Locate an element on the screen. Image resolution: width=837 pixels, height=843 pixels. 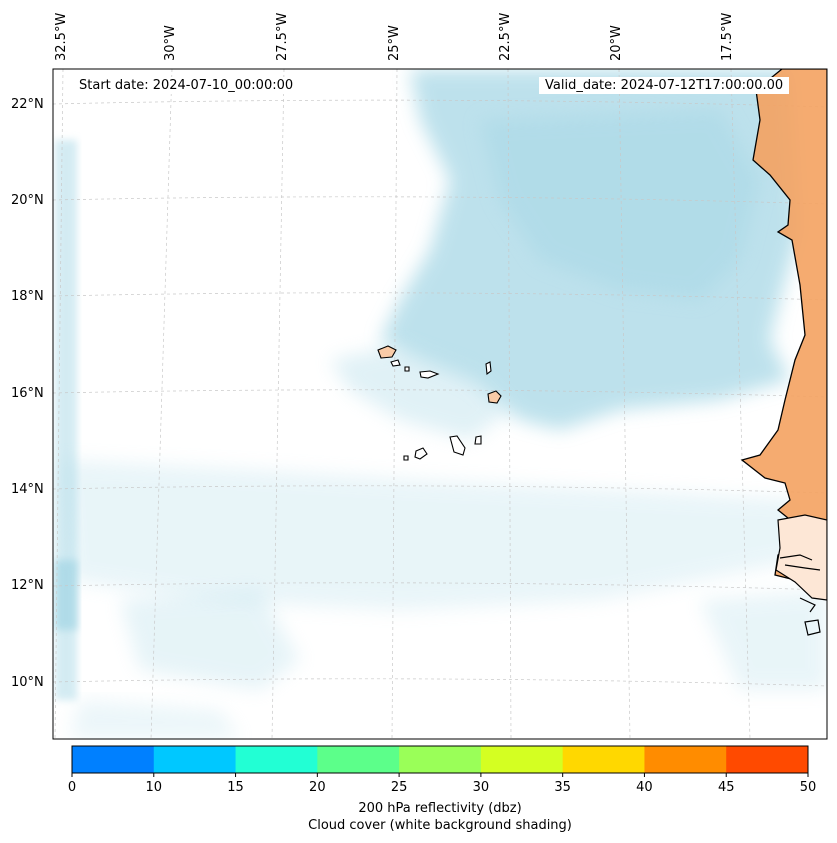
lat-label-20n: 20°N is located at coordinates (27, 200).